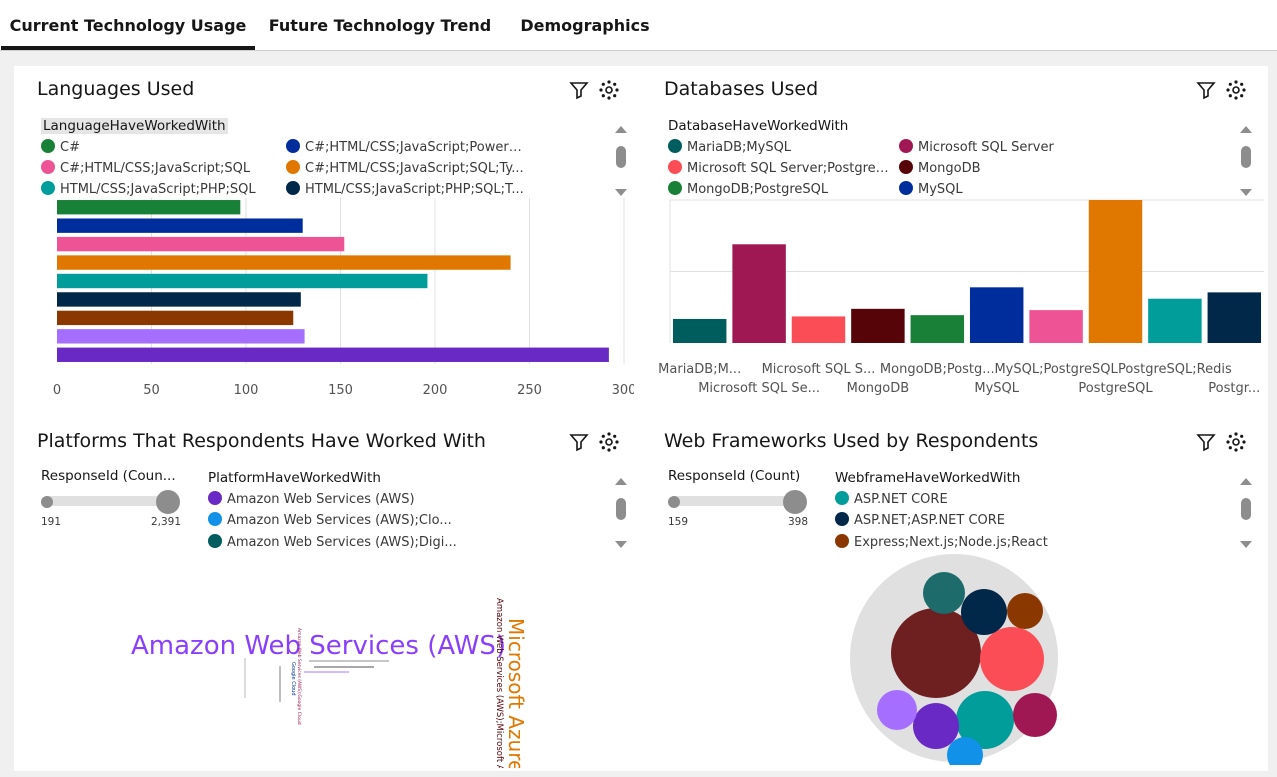  I want to click on legend-label: MySQL, so click(940, 189).